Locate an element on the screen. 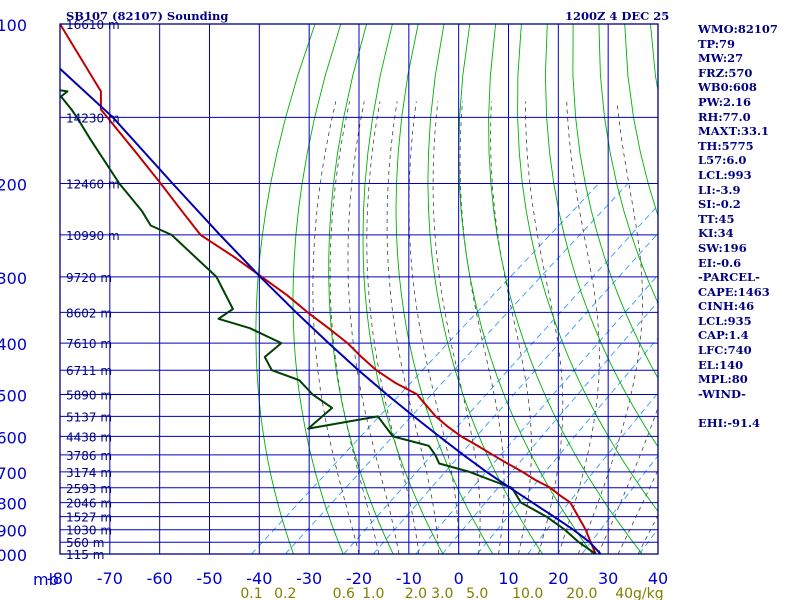 The height and width of the screenshot is (600, 800). parameter-row: MAXT:33.1 is located at coordinates (733, 131).